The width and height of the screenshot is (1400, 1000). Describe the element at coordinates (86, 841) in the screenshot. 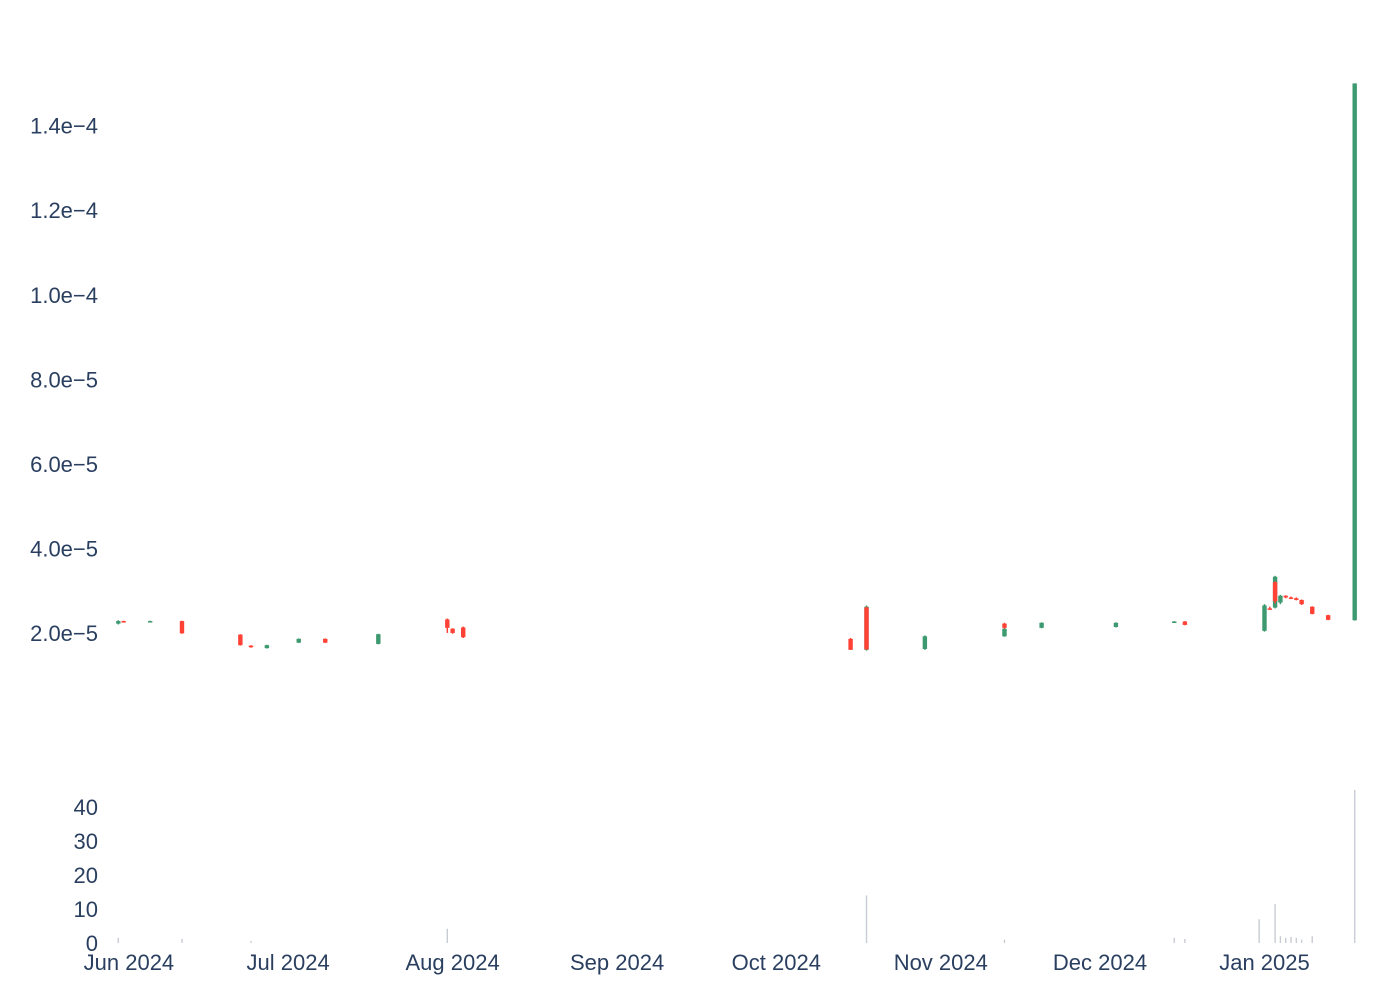

I see `volume-tick-label: 30` at that location.